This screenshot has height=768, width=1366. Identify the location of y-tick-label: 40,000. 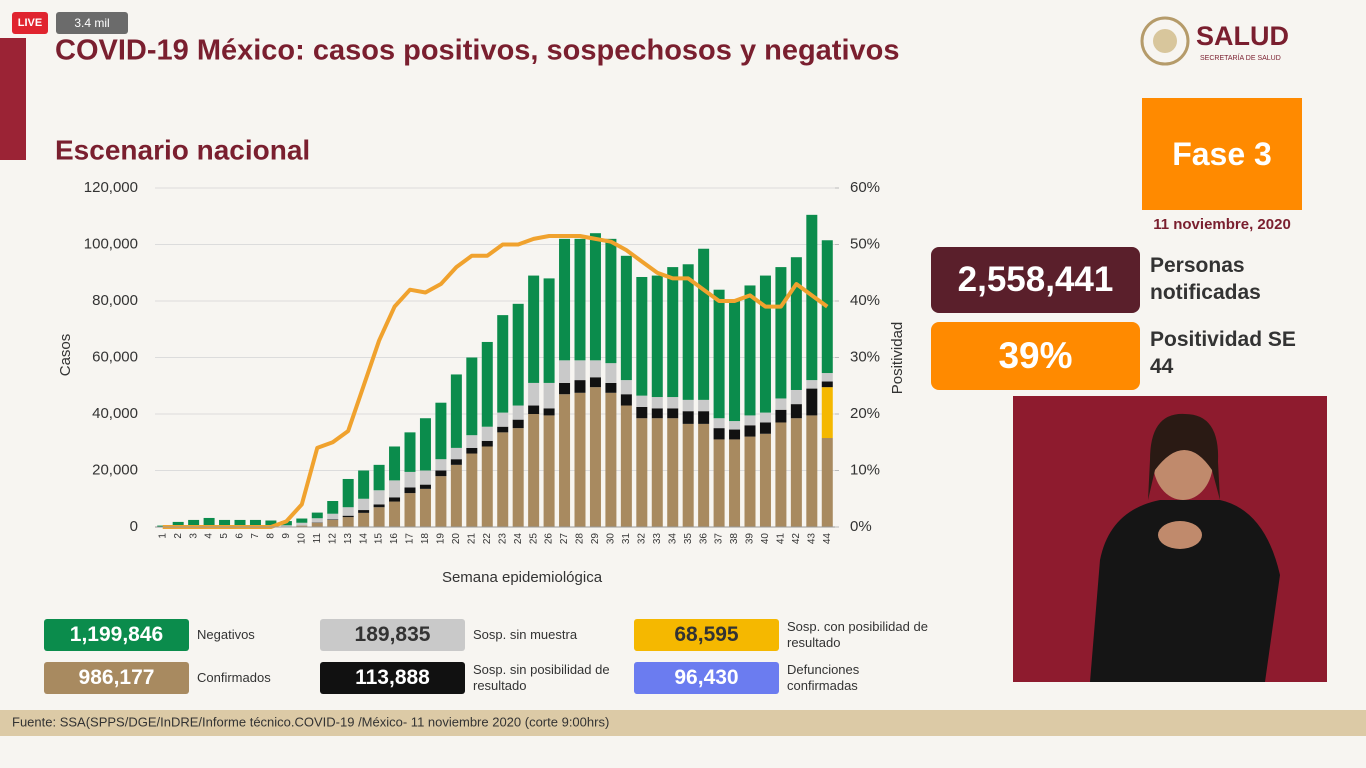
(115, 413).